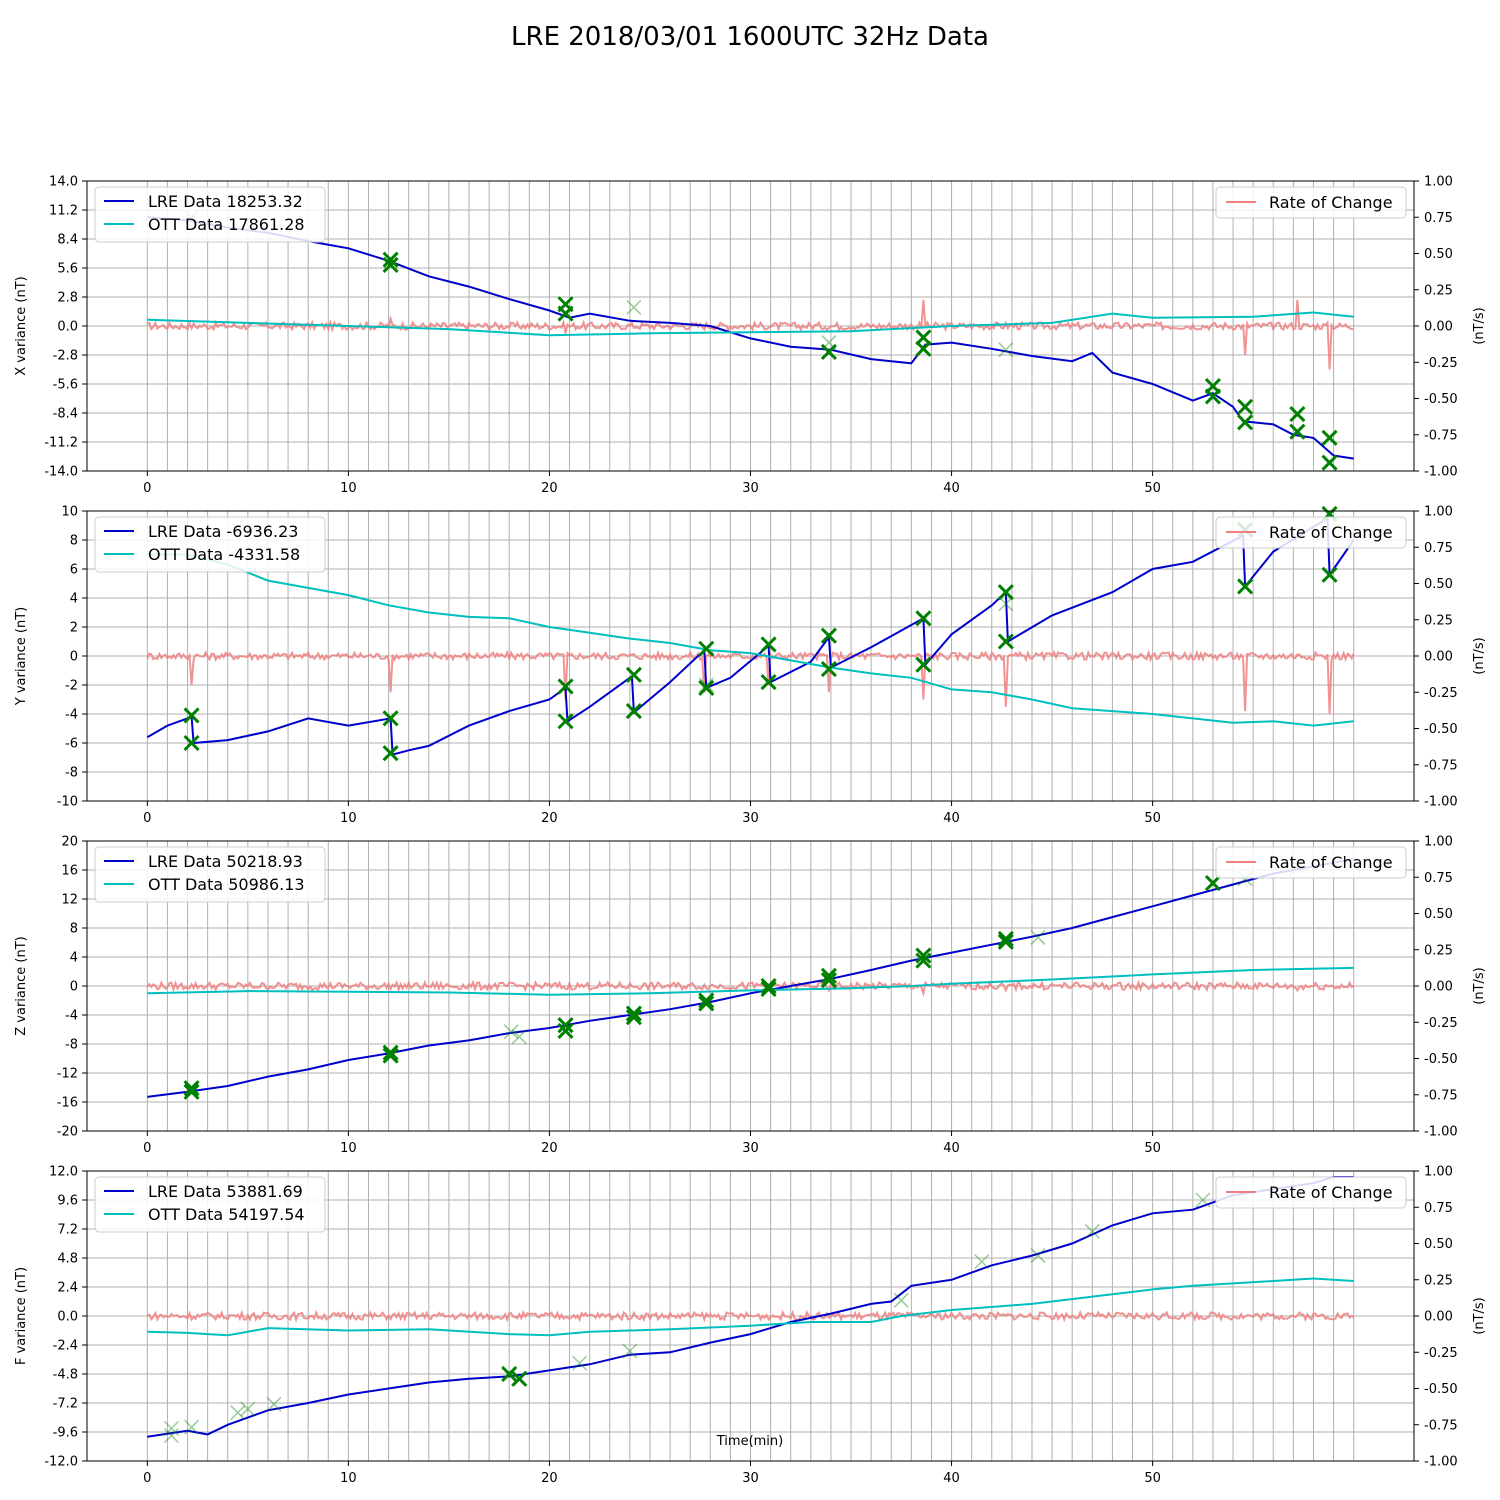 This screenshot has width=1500, height=1500. I want to click on legend-entry: LRE Data 50218.93, so click(225, 861).